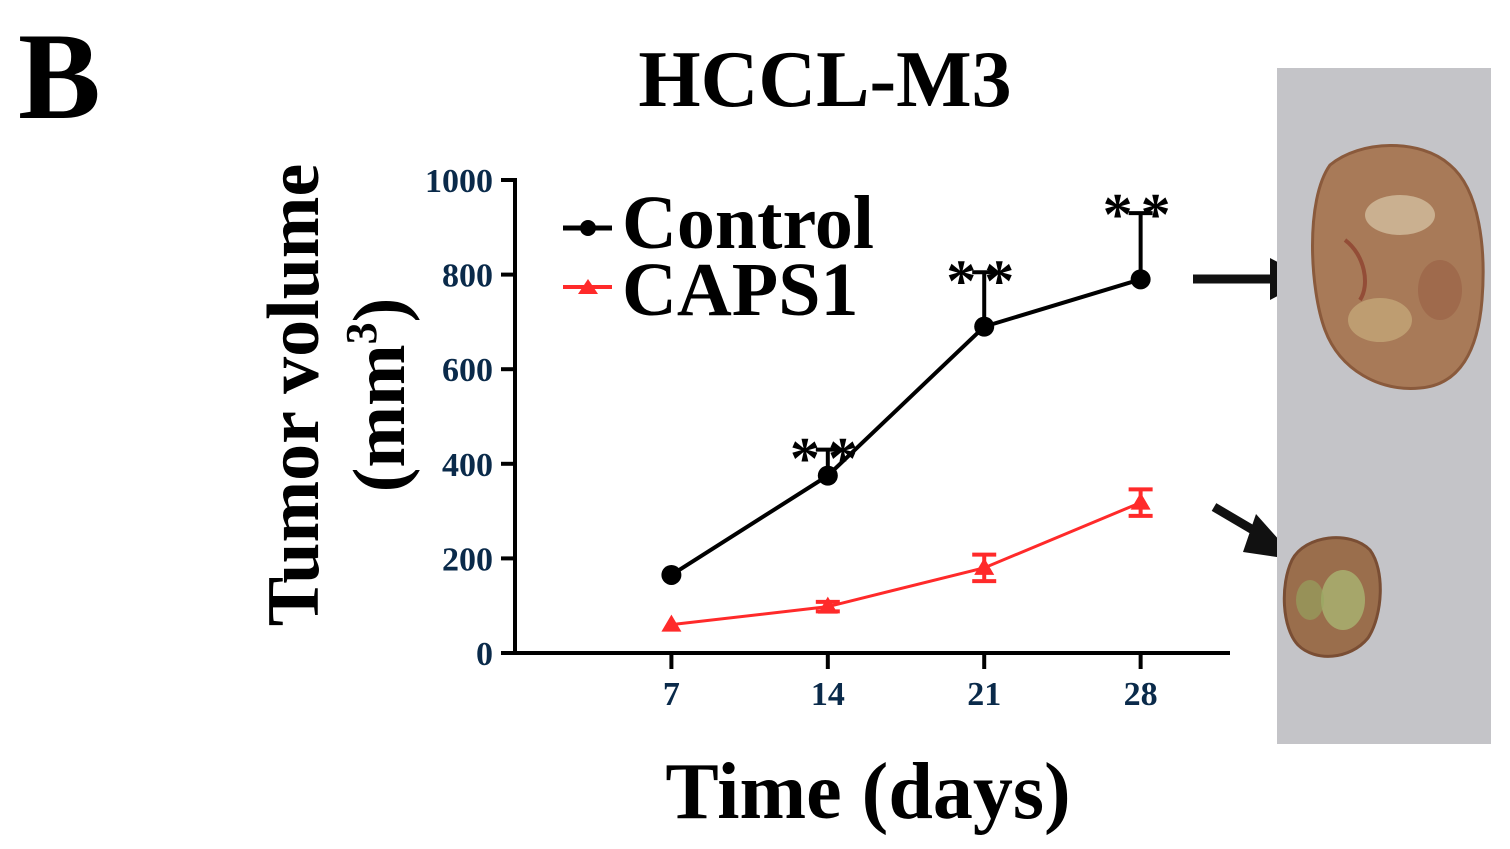 This screenshot has width=1510, height=849. I want to click on legend: Control CAPS1, so click(718, 256).